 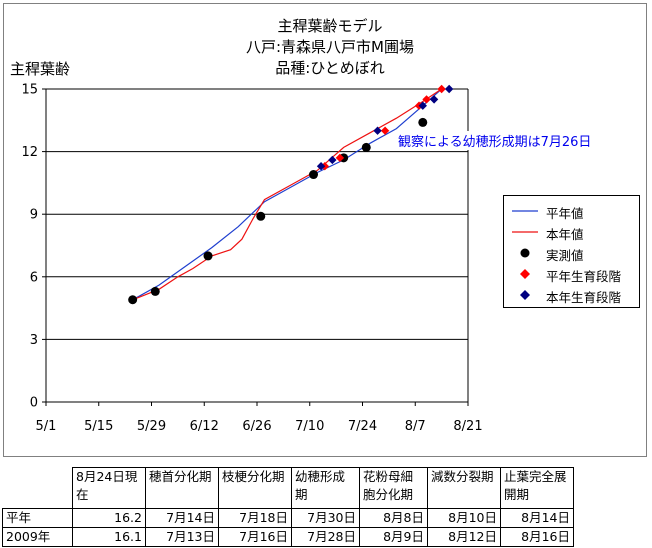 What do you see at coordinates (584, 297) in the screenshot?
I see `legend-label: 本年生育段階` at bounding box center [584, 297].